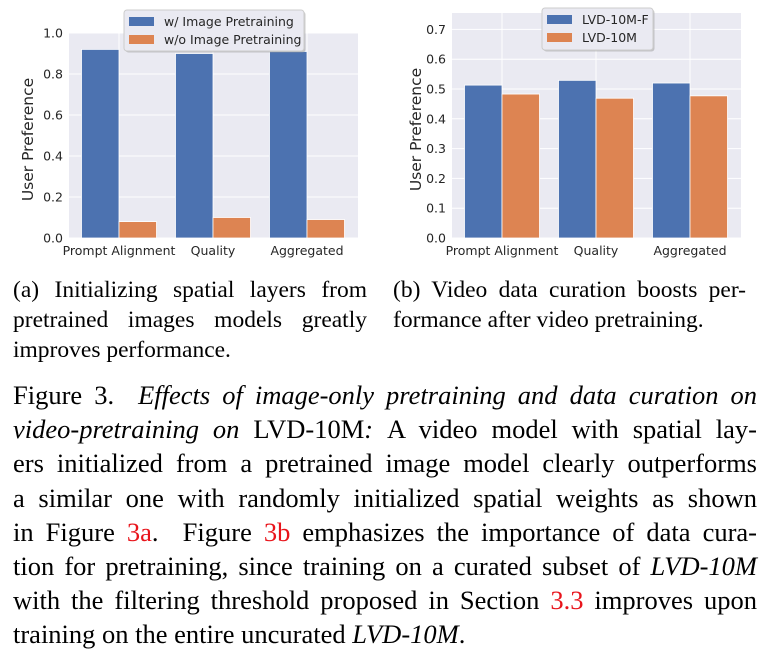 This screenshot has height=658, width=775. Describe the element at coordinates (436, 208) in the screenshot. I see `y-tick-label: 0.1` at that location.